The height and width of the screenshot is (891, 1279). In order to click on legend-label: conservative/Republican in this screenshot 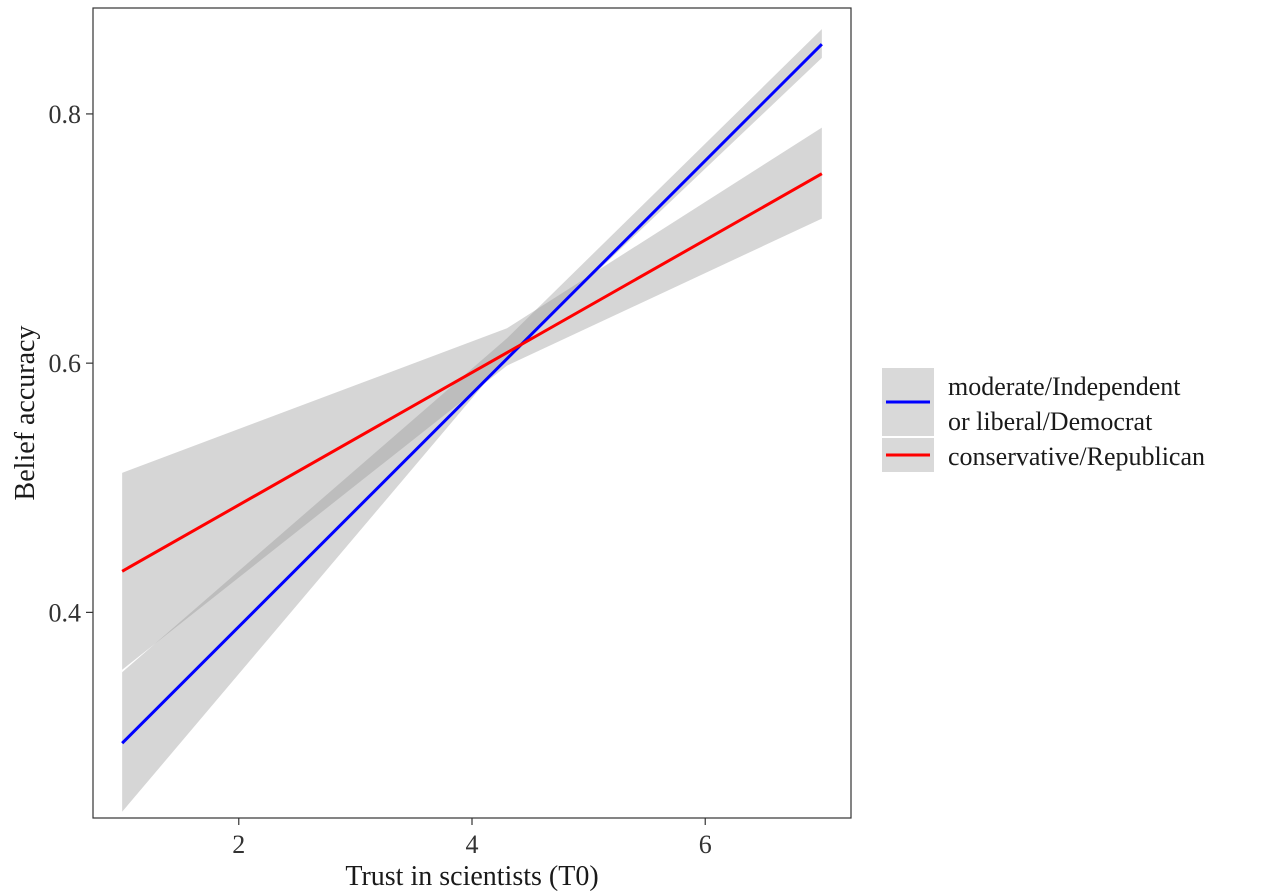, I will do `click(1076, 456)`.